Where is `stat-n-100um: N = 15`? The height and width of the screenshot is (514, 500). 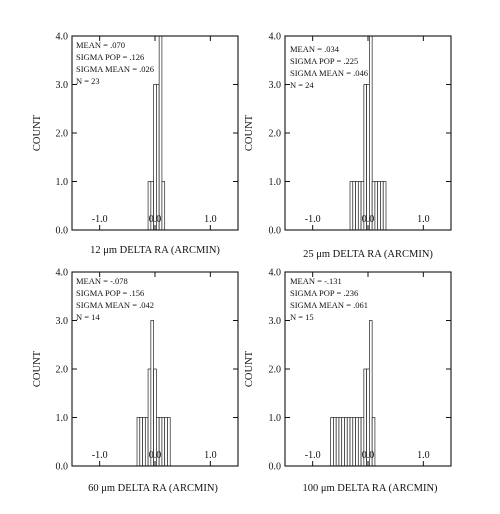 stat-n-100um: N = 15 is located at coordinates (302, 317).